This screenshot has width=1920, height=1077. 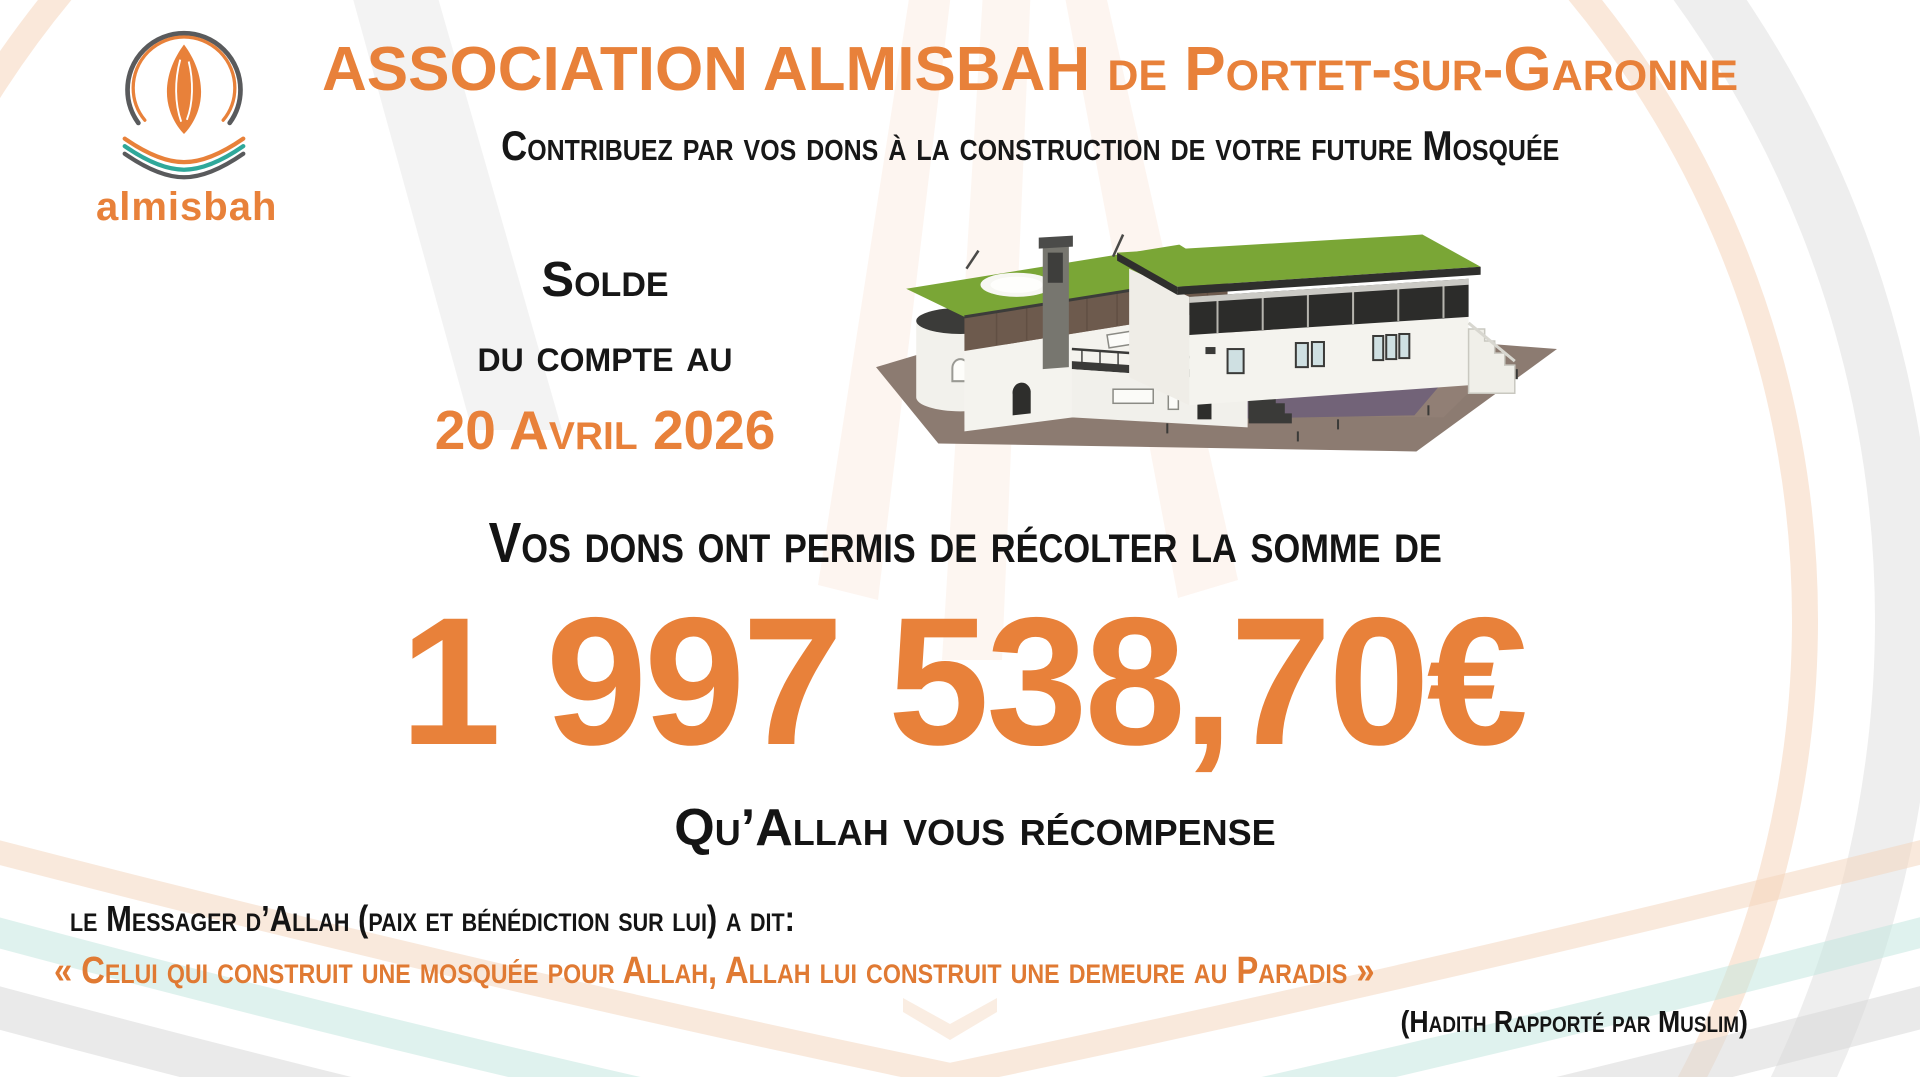 What do you see at coordinates (1574, 1021) in the screenshot?
I see `hadith-source-text: (Hadith Rapporté par Muslim)` at bounding box center [1574, 1021].